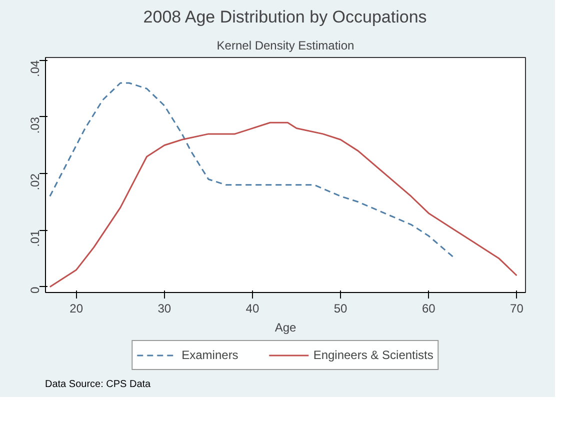 This screenshot has width=583, height=431. What do you see at coordinates (429, 309) in the screenshot?
I see `x-tick-label: 60` at bounding box center [429, 309].